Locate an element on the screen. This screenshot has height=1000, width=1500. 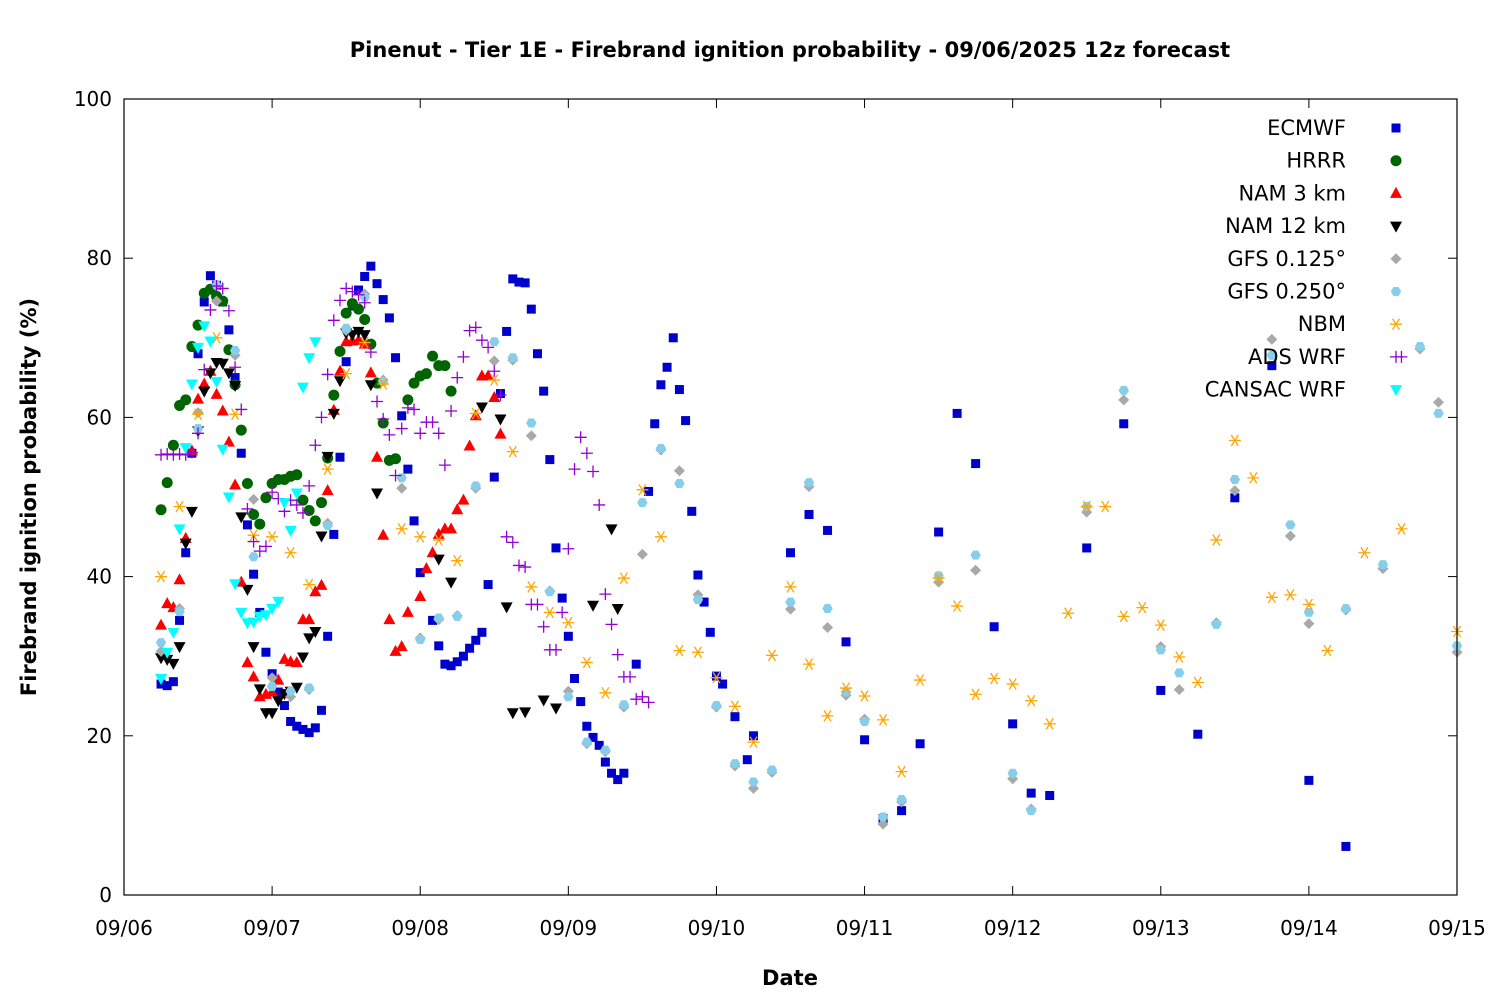
legend-label: NBM is located at coordinates (1322, 324).